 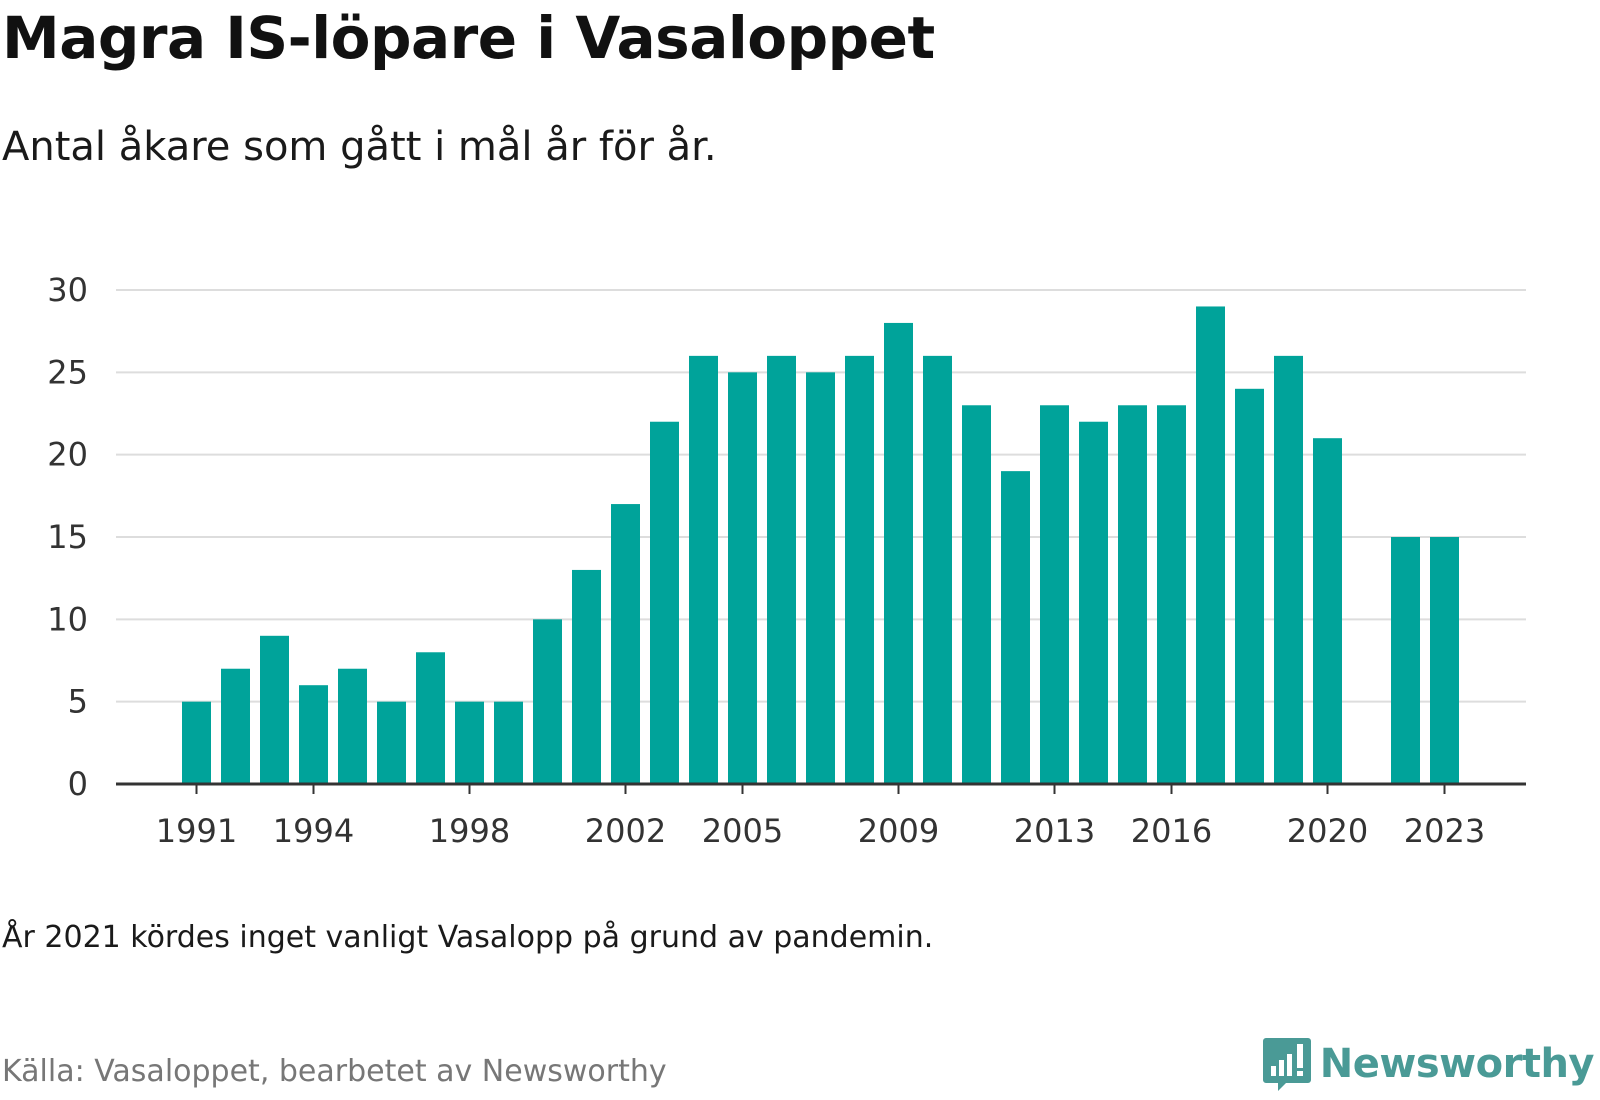 I want to click on bar-2015, so click(x=1132, y=594).